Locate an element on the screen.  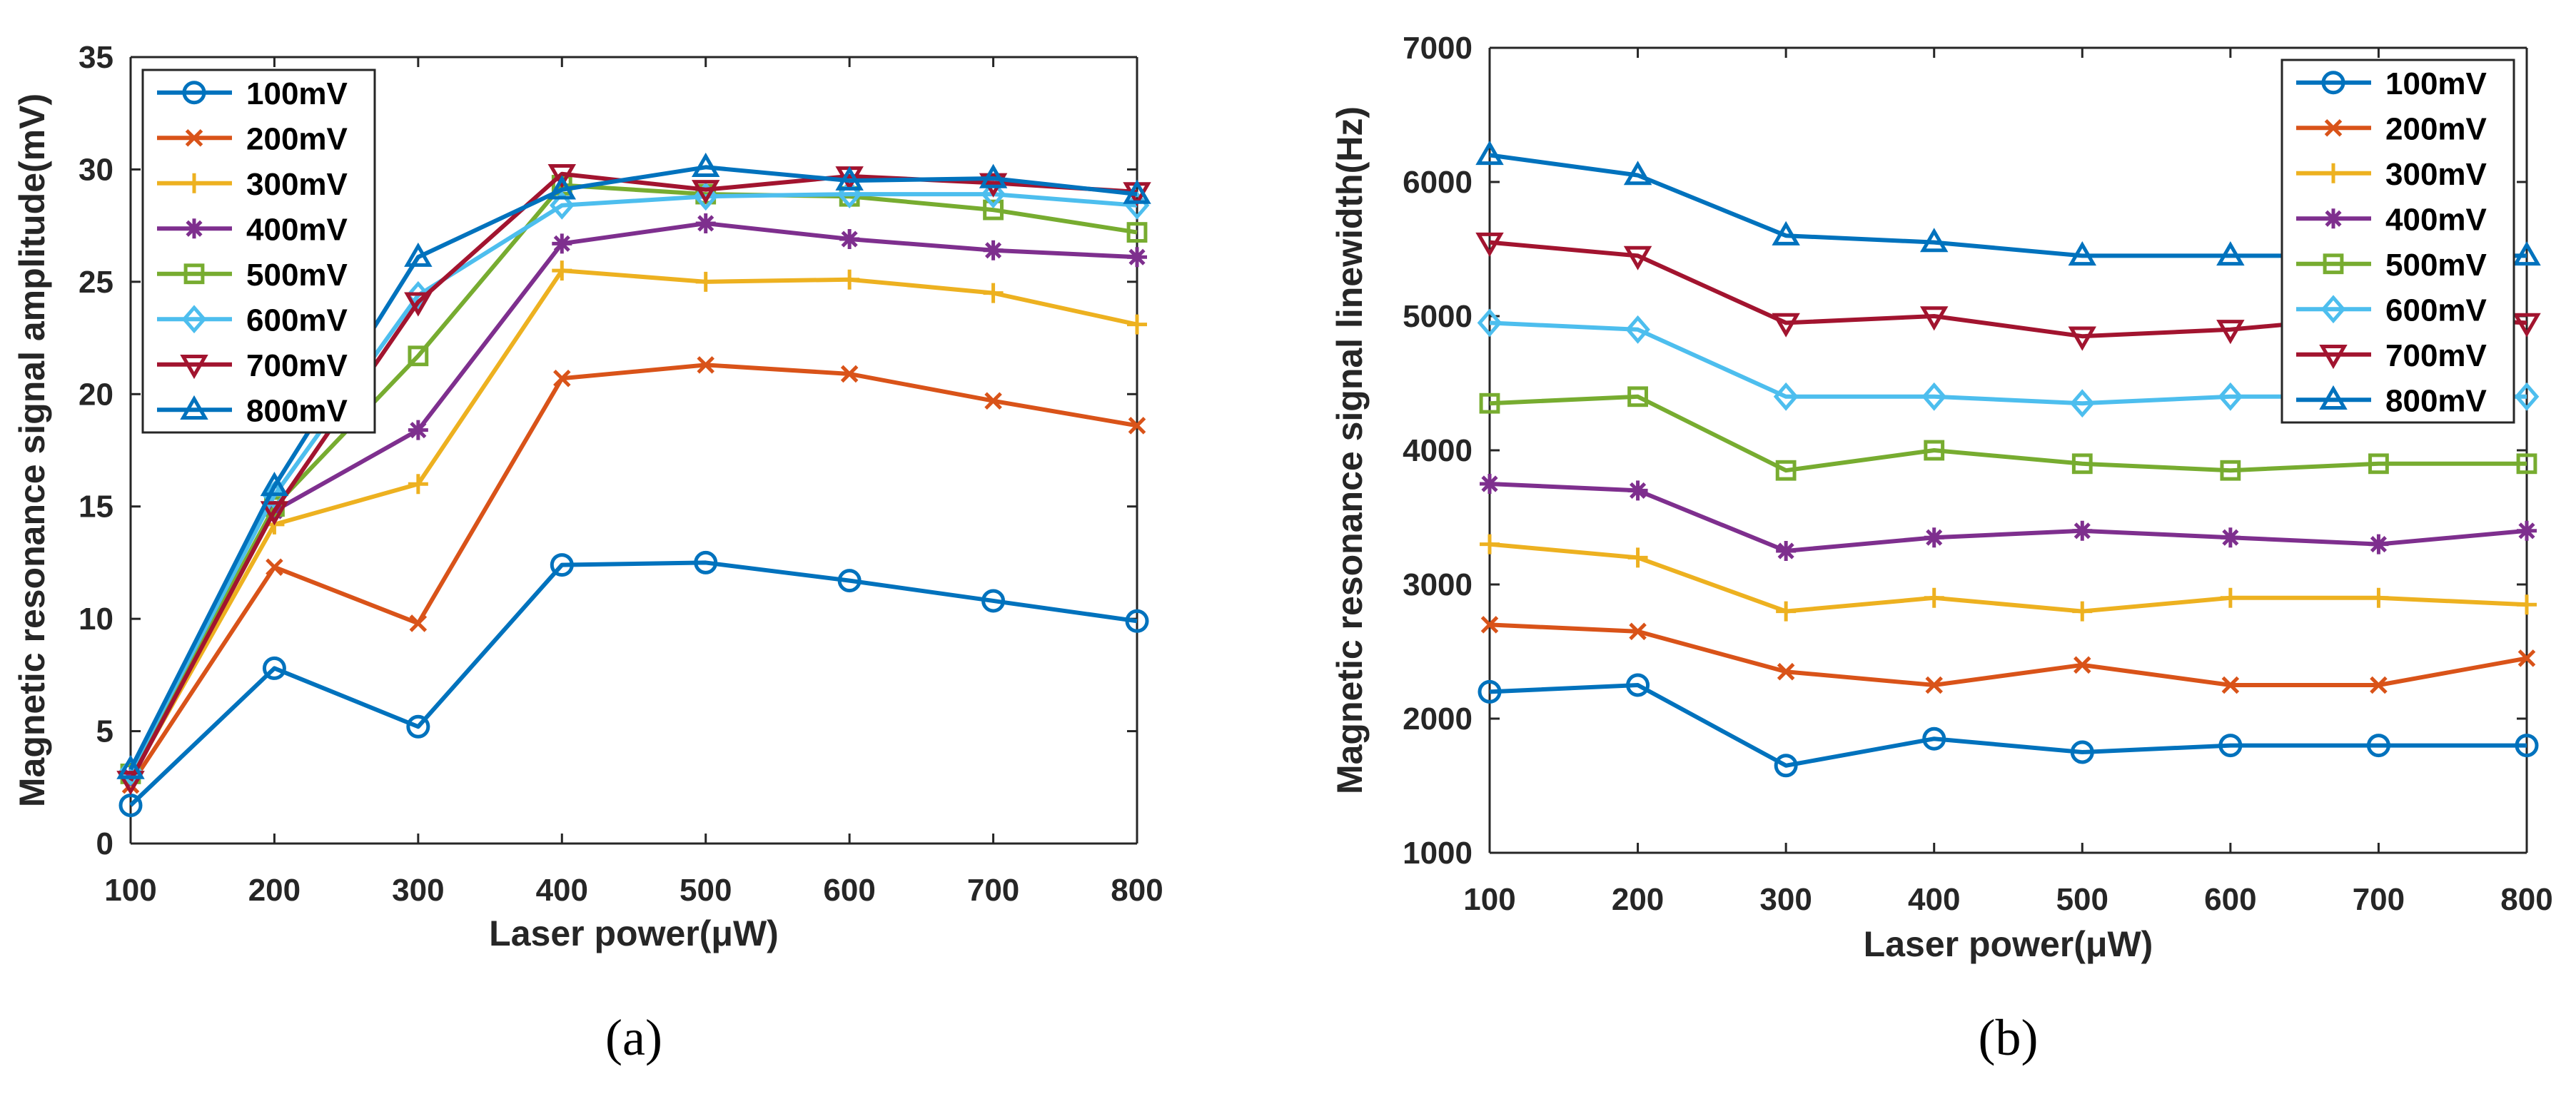
legend-label: 300mV is located at coordinates (297, 184).